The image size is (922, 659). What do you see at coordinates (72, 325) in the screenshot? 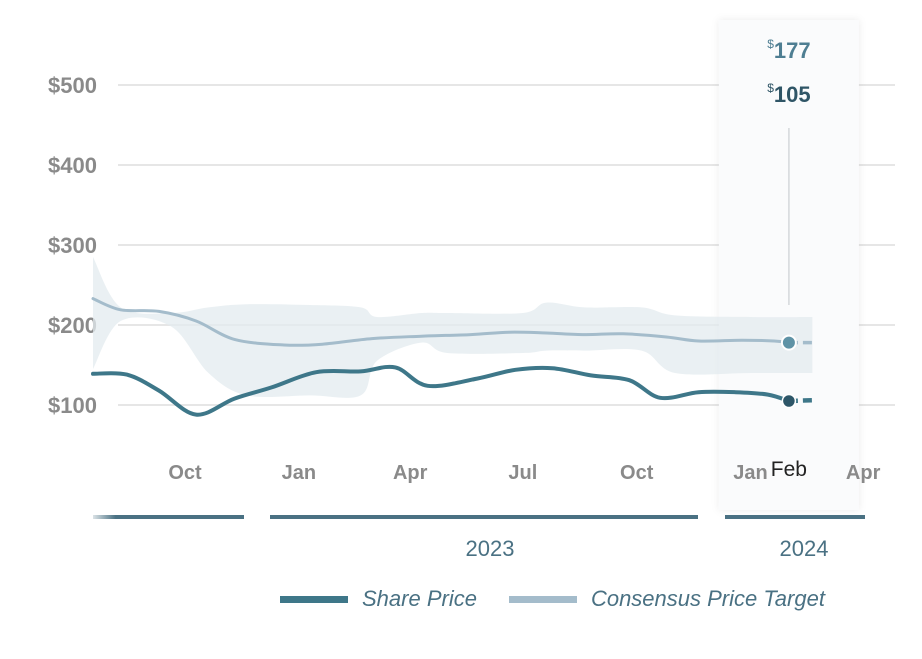
I see `y-tick-label: $200` at bounding box center [72, 325].